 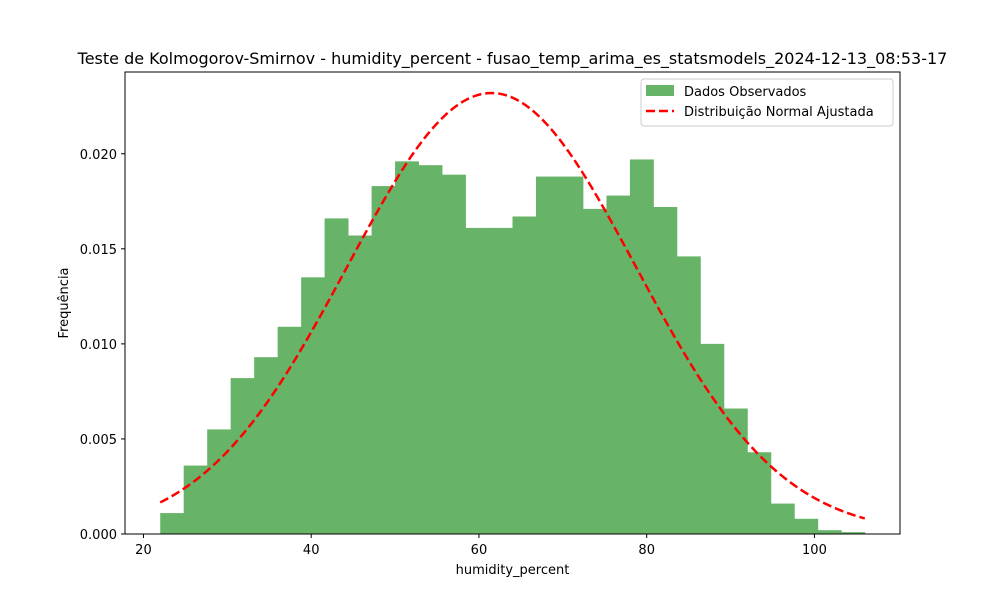 What do you see at coordinates (98, 345) in the screenshot?
I see `y-tick-label: 0.010` at bounding box center [98, 345].